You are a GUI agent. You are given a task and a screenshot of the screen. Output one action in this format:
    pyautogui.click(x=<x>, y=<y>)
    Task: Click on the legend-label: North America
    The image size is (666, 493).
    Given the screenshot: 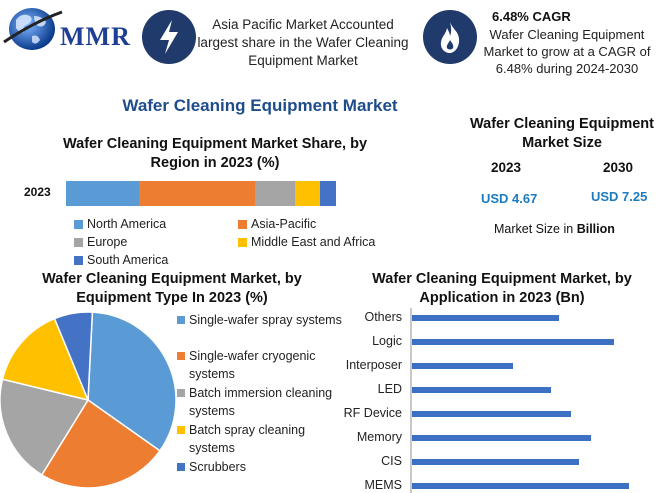 What is the action you would take?
    pyautogui.click(x=127, y=224)
    